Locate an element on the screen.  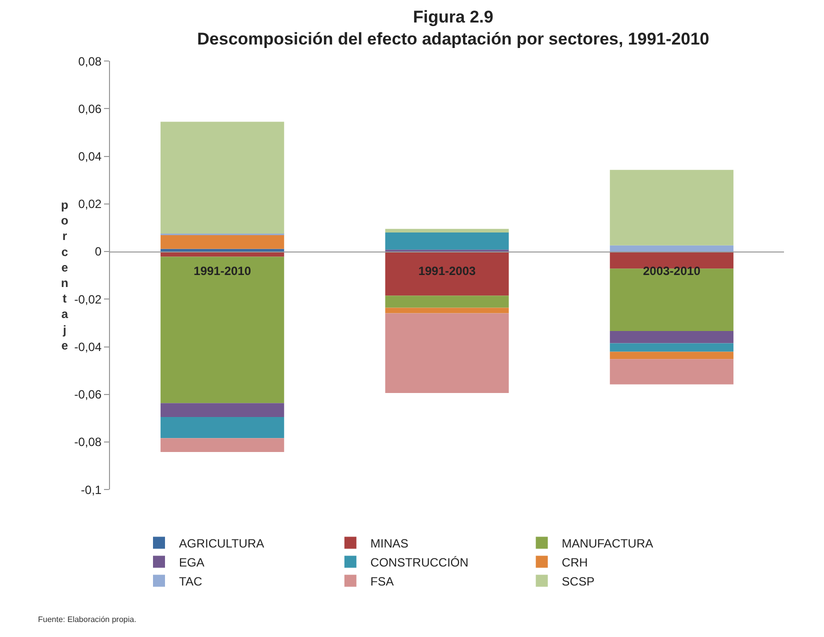
y-tick-label: -0,08 is located at coordinates (88, 442).